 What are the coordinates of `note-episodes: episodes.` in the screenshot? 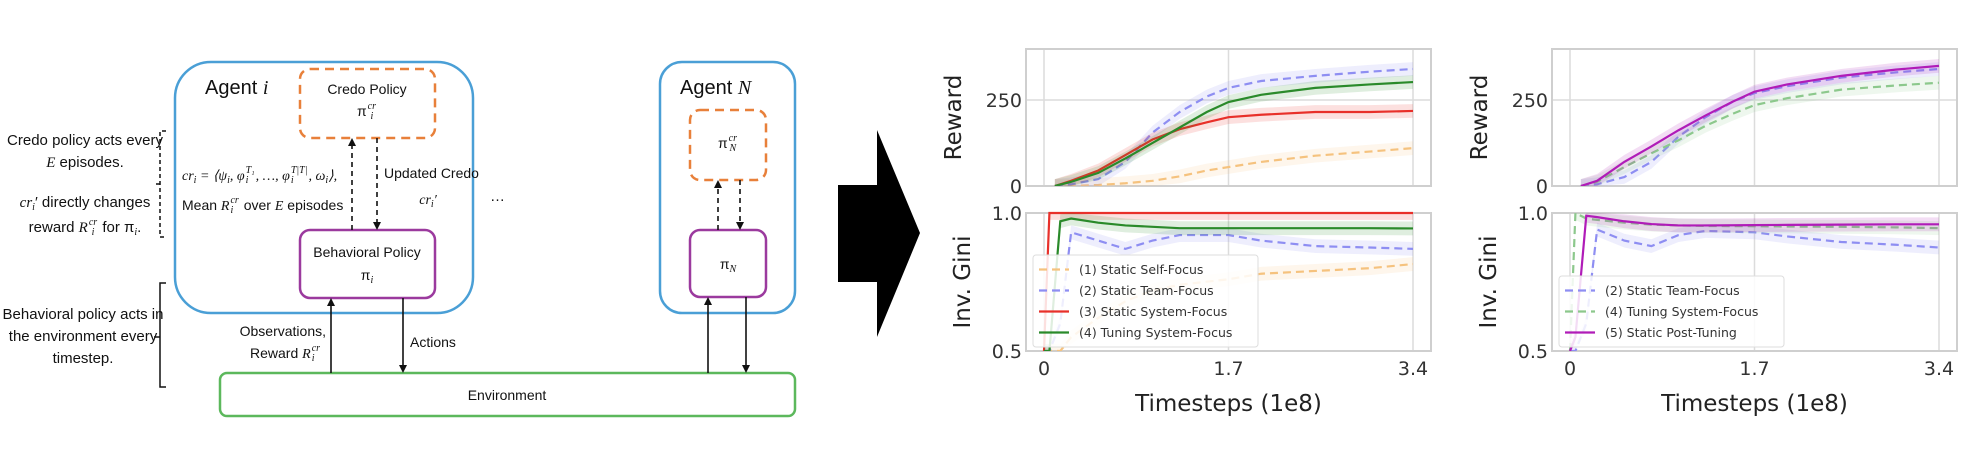 It's located at (89, 162).